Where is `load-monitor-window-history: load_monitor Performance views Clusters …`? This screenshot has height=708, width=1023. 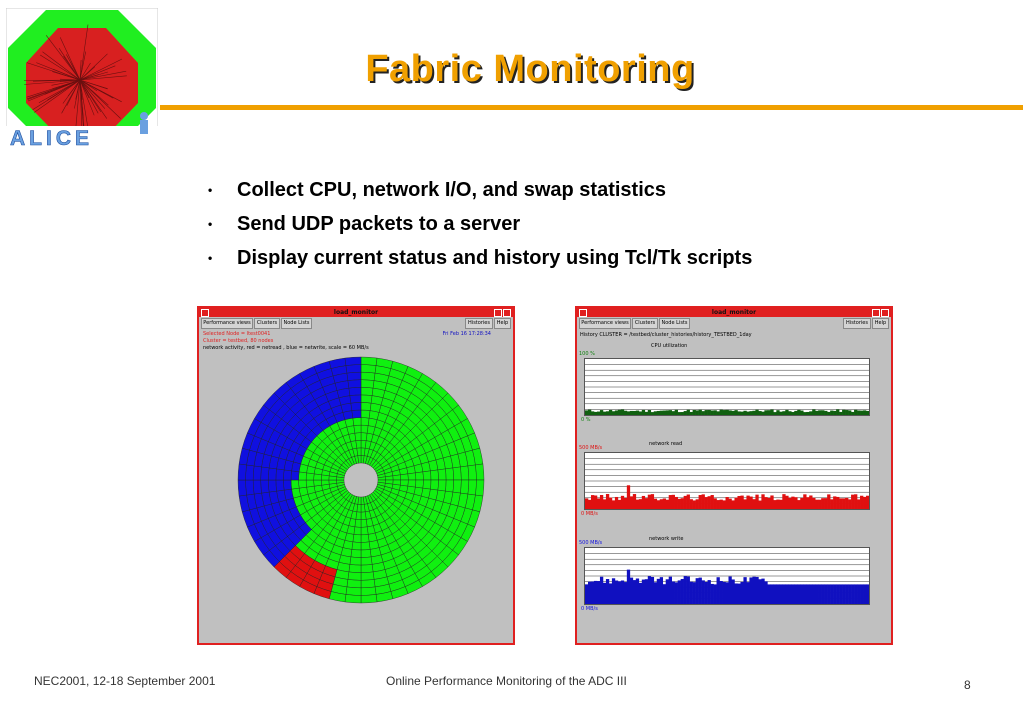 load-monitor-window-history: load_monitor Performance views Clusters … is located at coordinates (734, 475).